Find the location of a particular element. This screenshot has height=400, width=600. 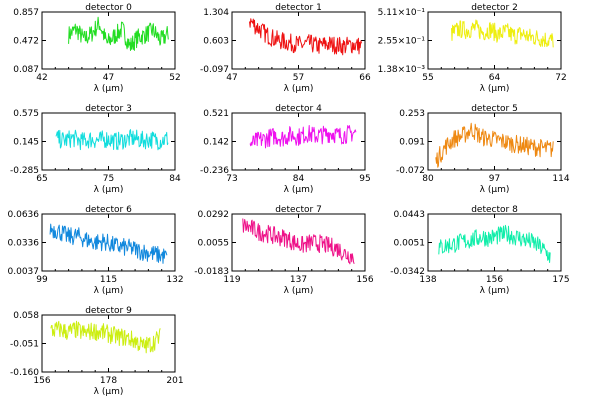

panel-detector-5: detector 5 80 97 114 λ (μm) 0.253 0.091 -0.072 is located at coordinates (483, 149).